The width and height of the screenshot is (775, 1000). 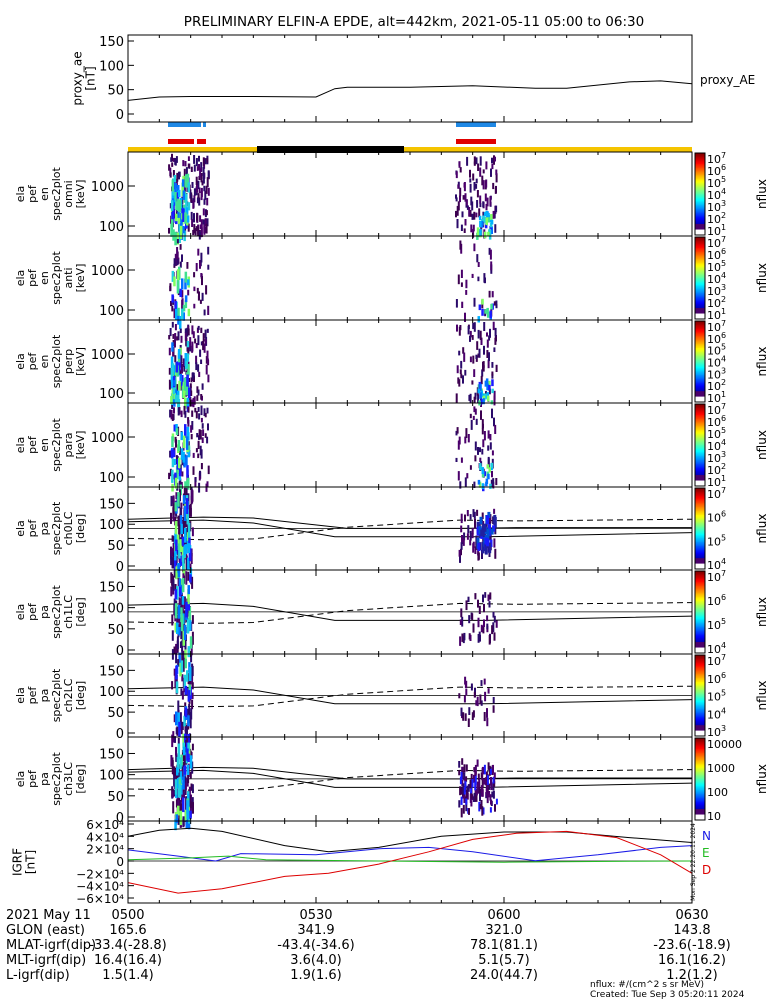 I want to click on colorbar-5-tick-label: 10⁷, so click(x=716, y=493).